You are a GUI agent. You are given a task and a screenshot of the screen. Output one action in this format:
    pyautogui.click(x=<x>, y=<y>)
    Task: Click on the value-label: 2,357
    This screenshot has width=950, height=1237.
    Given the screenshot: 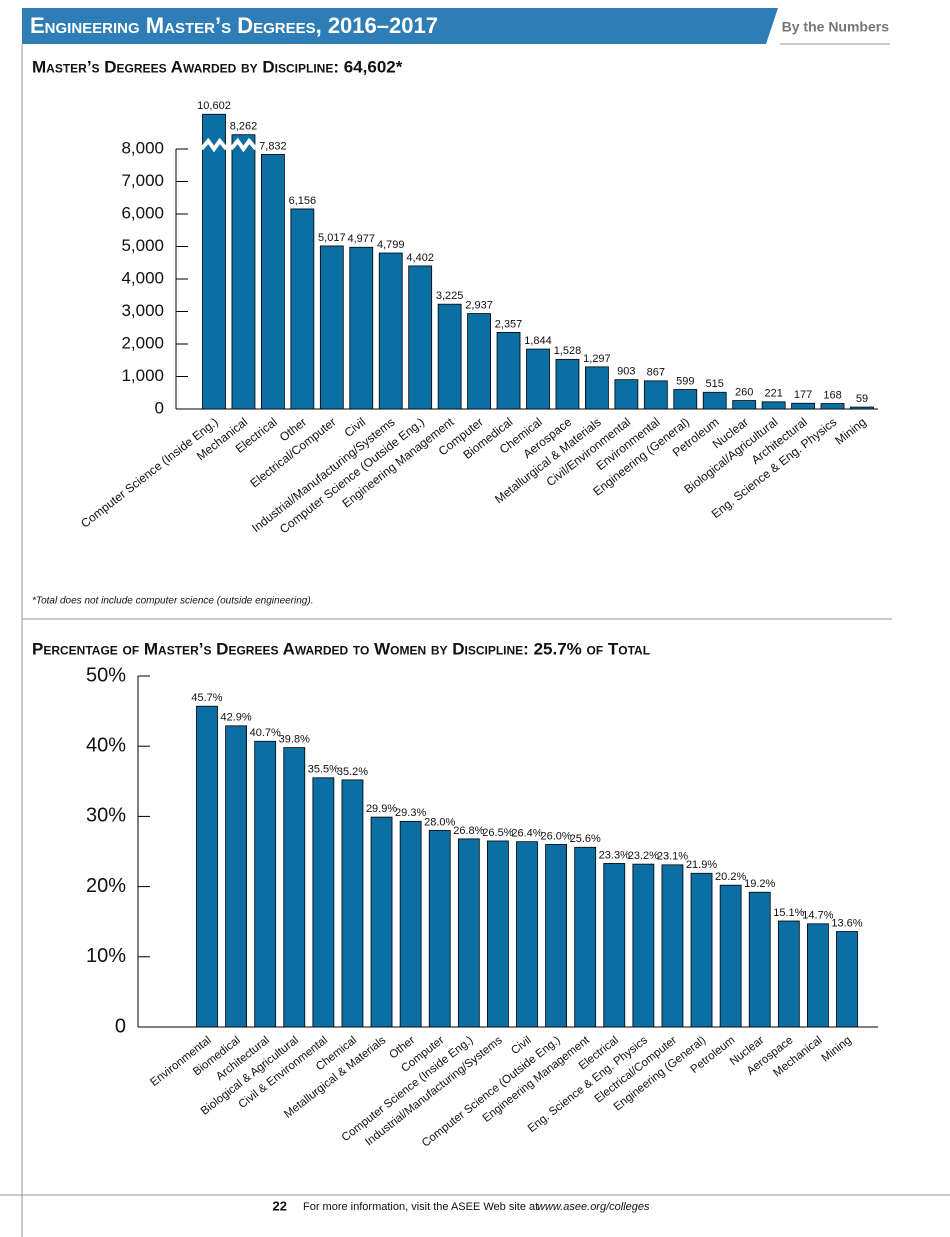 What is the action you would take?
    pyautogui.click(x=509, y=324)
    